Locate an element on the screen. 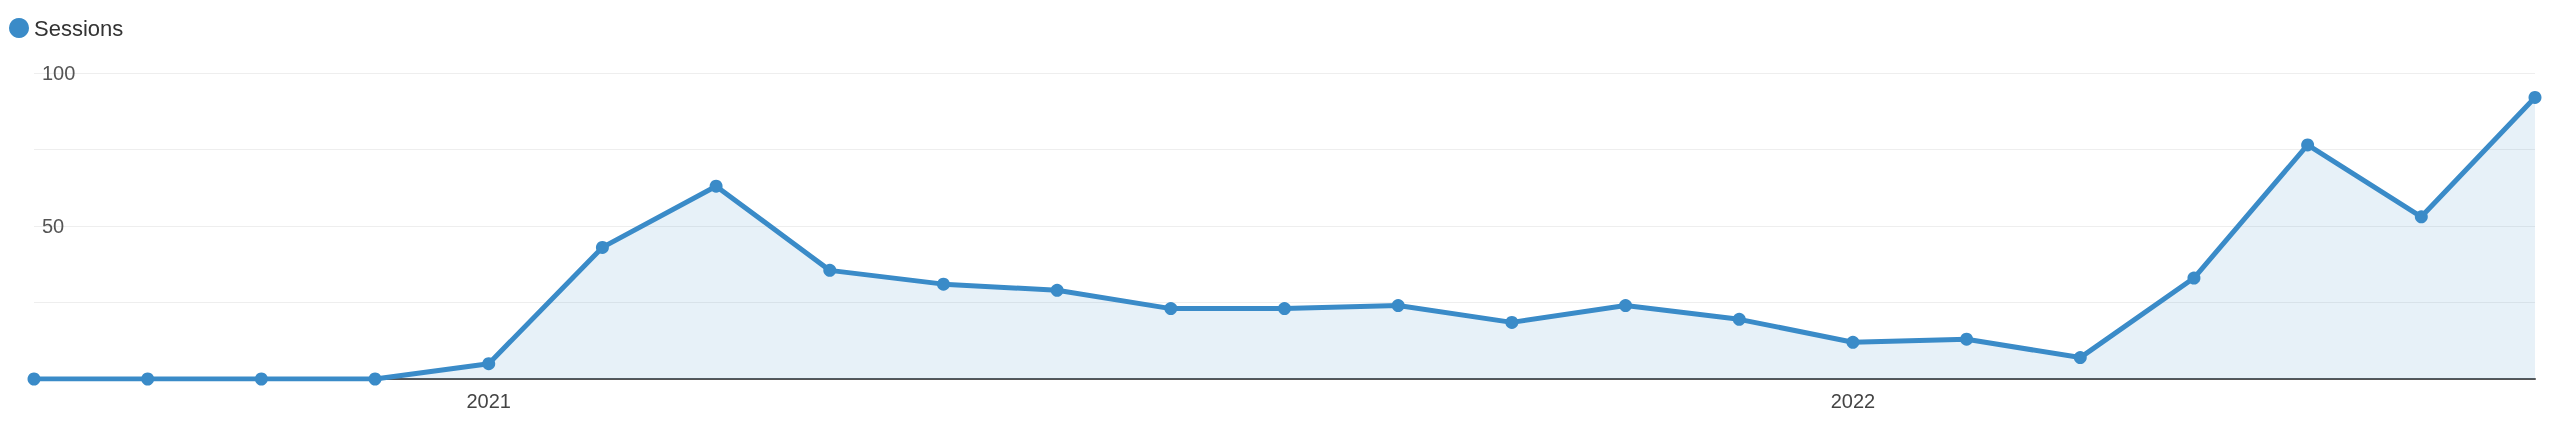  y-tick-label: 50 is located at coordinates (53, 226).